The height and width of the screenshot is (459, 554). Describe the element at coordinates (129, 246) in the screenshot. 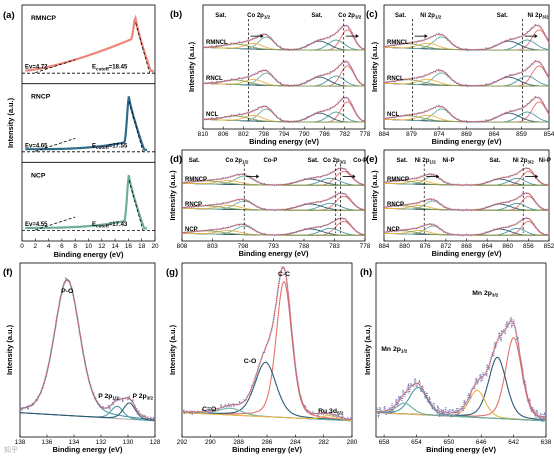

I see `x-tick-label: 16` at that location.